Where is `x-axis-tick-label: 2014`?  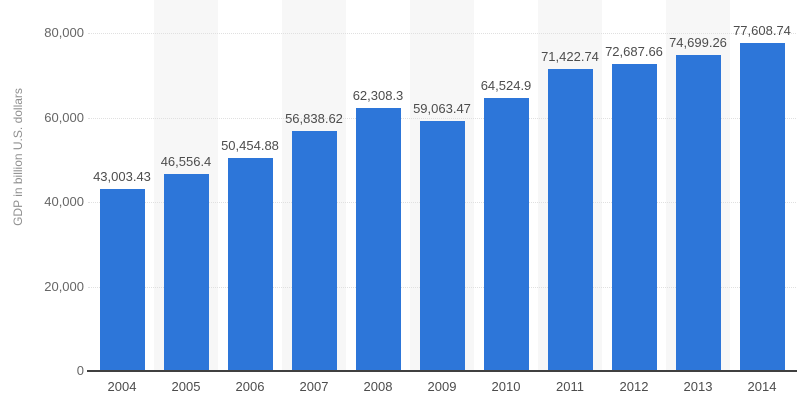 x-axis-tick-label: 2014 is located at coordinates (762, 386).